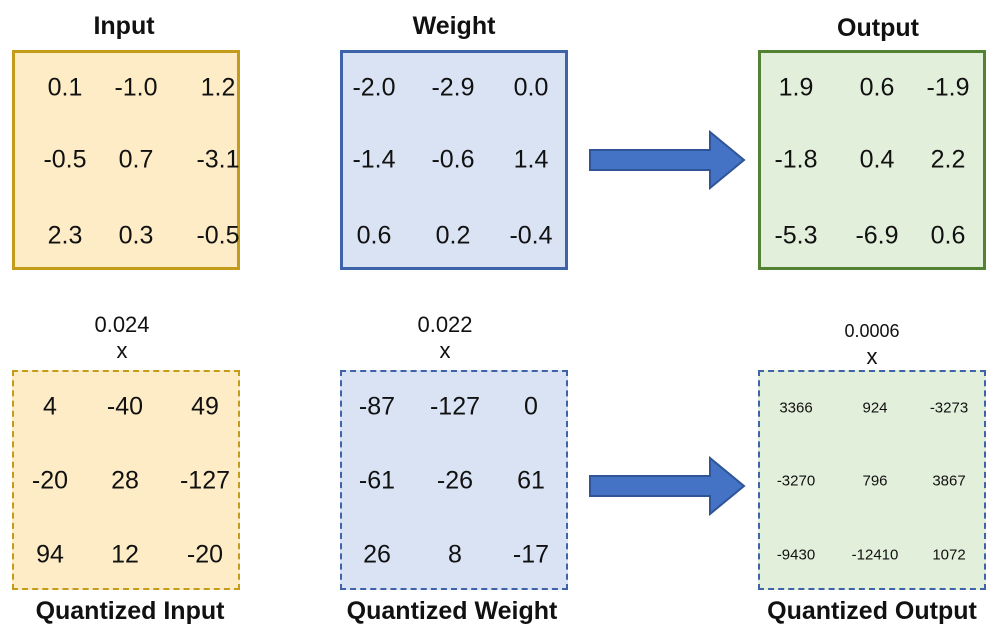  I want to click on input-scale: 0.024 x, so click(121, 338).